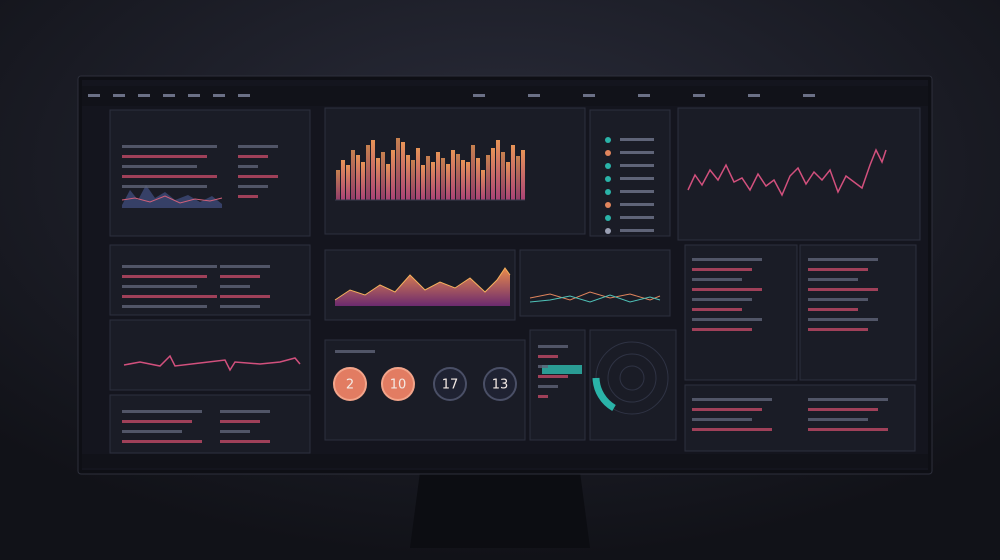  Describe the element at coordinates (500, 385) in the screenshot. I see `gauge-value: 13` at that location.